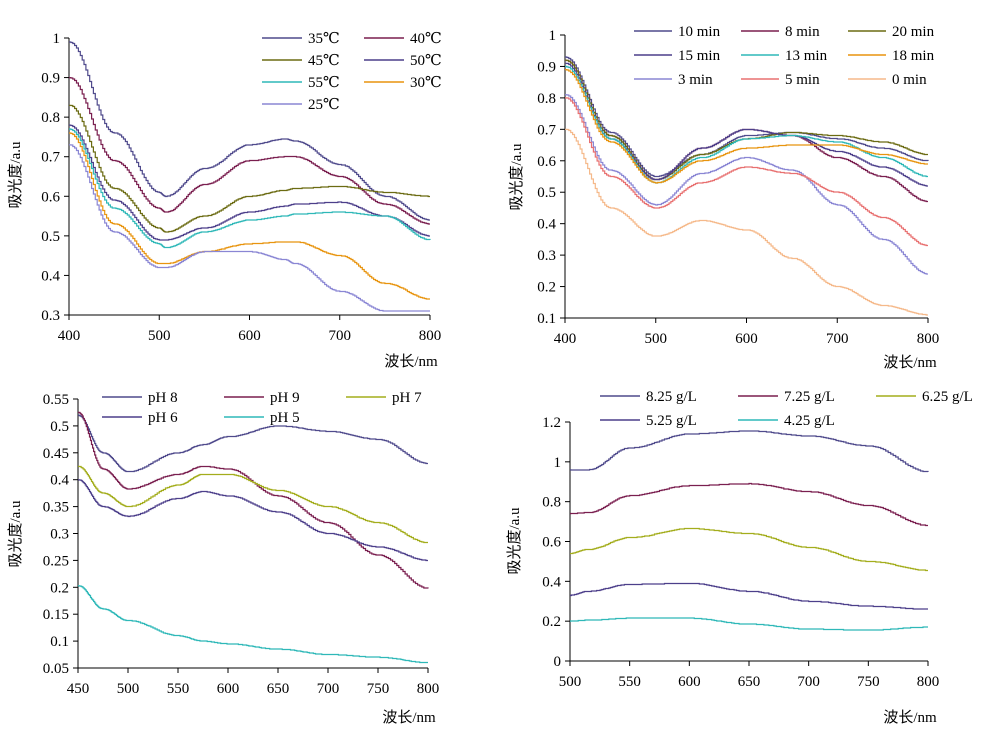 The height and width of the screenshot is (742, 982). I want to click on legend-label: 6.25 g/L, so click(947, 397).